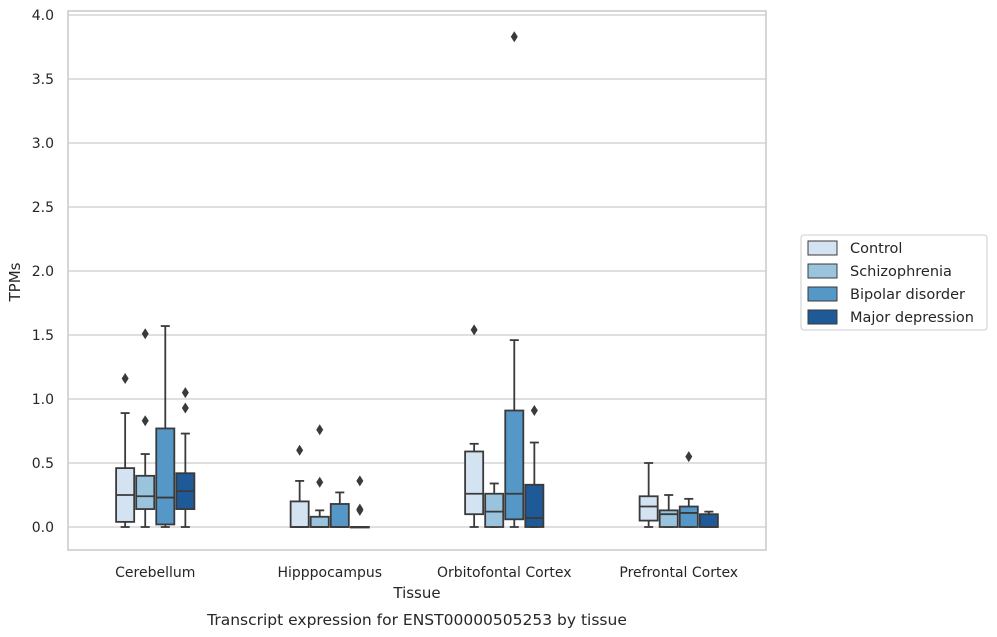  Describe the element at coordinates (912, 318) in the screenshot. I see `legend-entry-label: Major depression` at that location.